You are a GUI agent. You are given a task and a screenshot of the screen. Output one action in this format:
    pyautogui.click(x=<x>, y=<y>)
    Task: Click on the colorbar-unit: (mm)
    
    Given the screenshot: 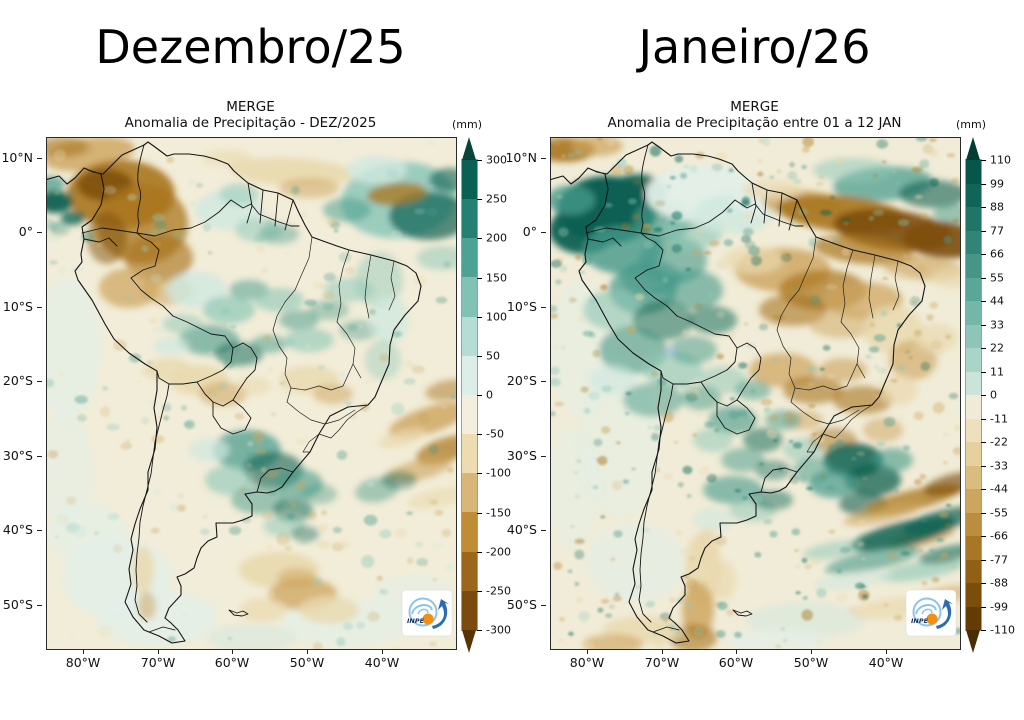 What is the action you would take?
    pyautogui.click(x=971, y=124)
    